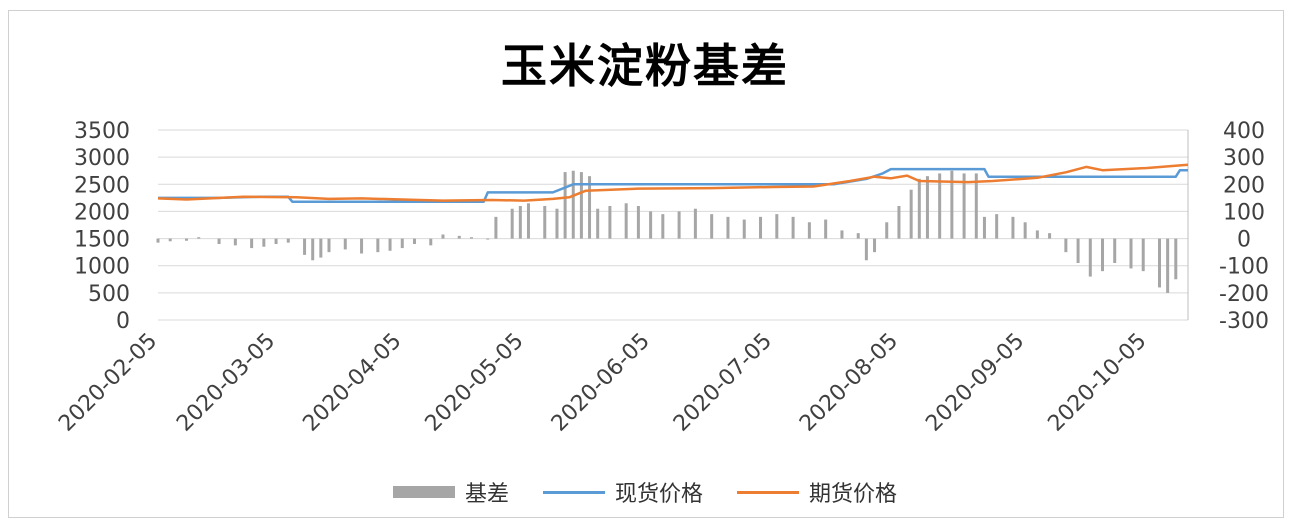 This screenshot has height=522, width=1290. I want to click on y-left-tick-label: 500, so click(109, 294).